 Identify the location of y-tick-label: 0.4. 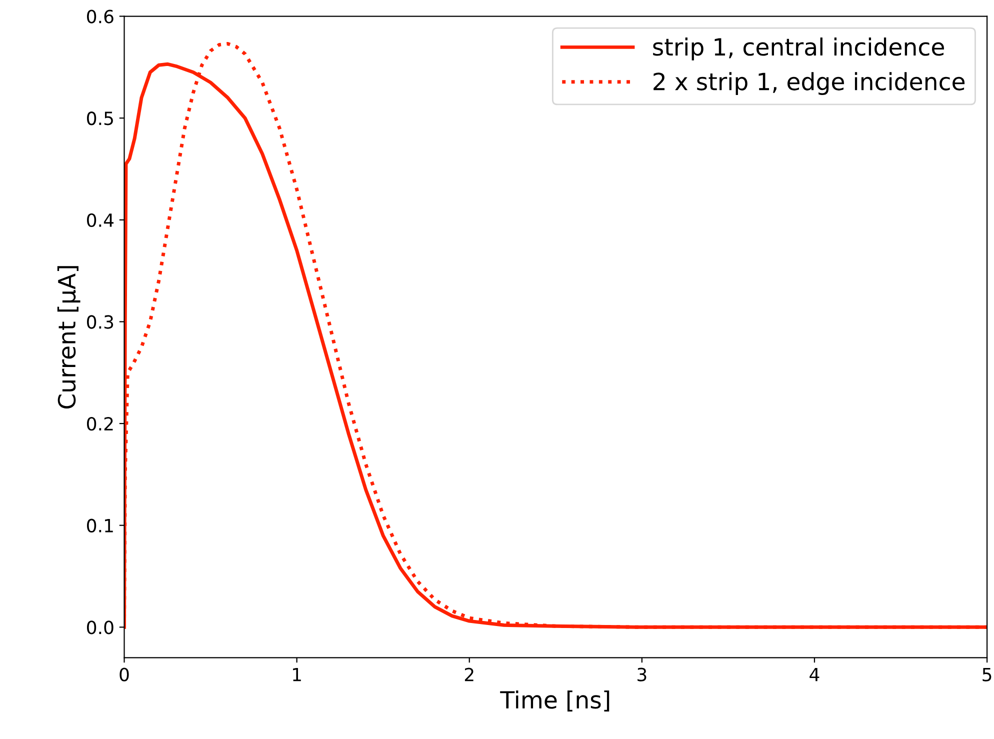
(100, 220).